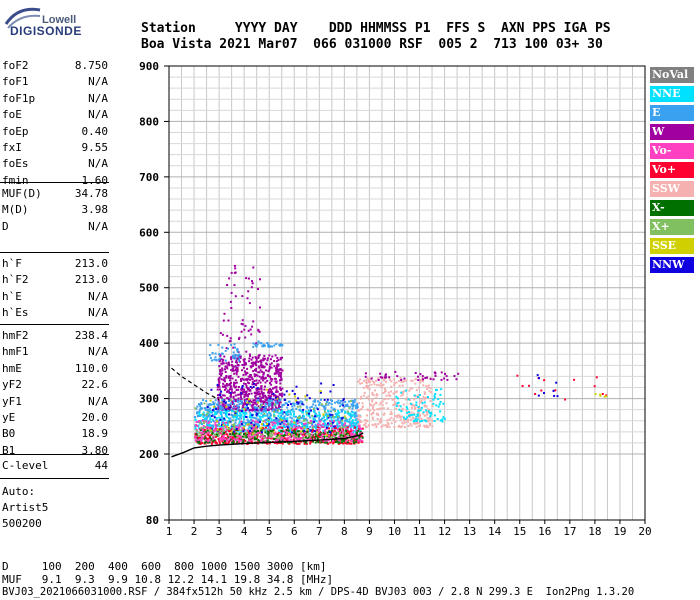 The height and width of the screenshot is (600, 700). I want to click on trace-point-sse, so click(231, 431).